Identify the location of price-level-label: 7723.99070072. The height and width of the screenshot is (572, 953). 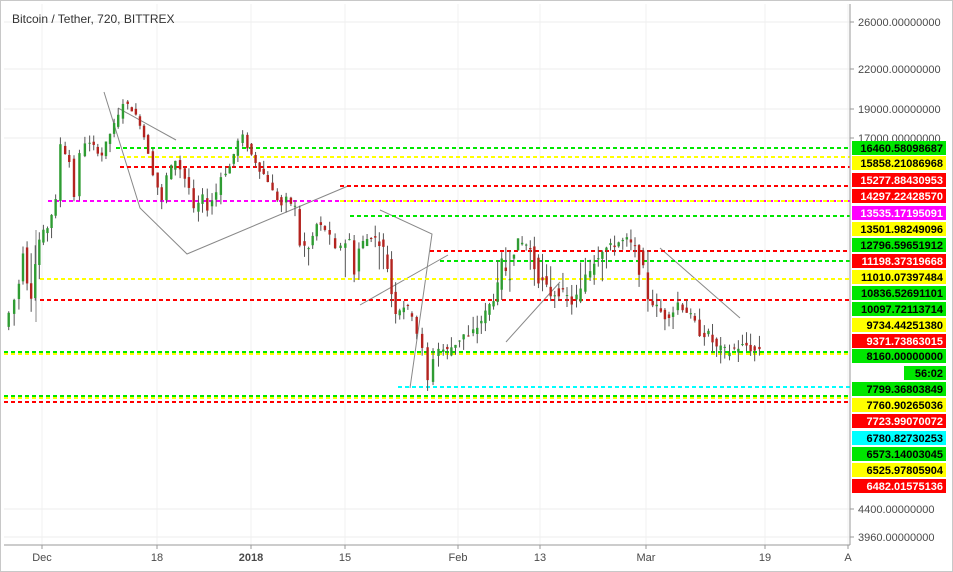
(899, 421).